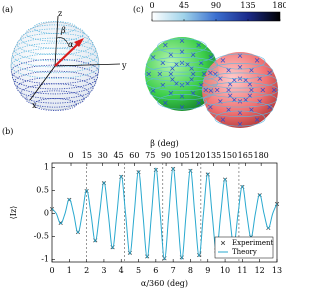 This screenshot has width=320, height=307. I want to click on x-tick-label: 9, so click(207, 270).